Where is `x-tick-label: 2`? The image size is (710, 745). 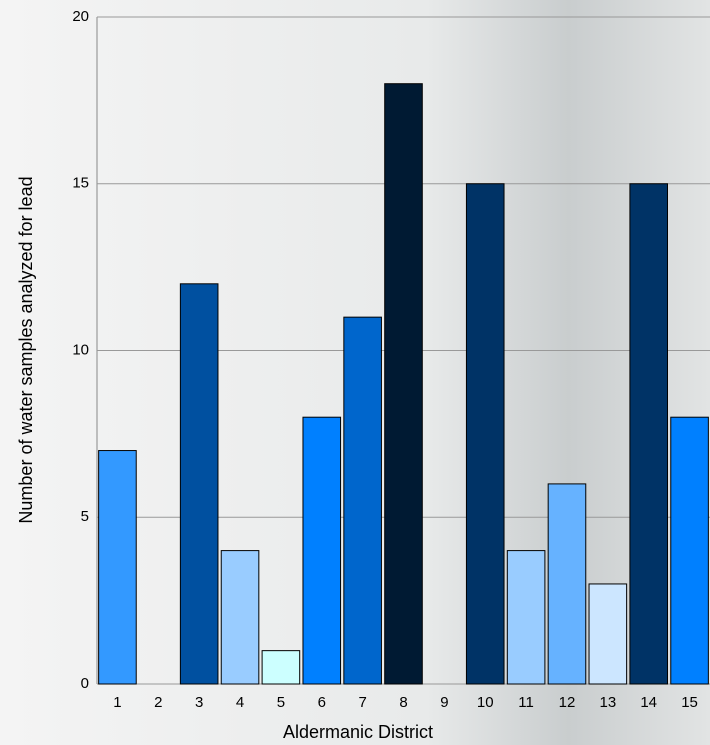
x-tick-label: 2 is located at coordinates (158, 702).